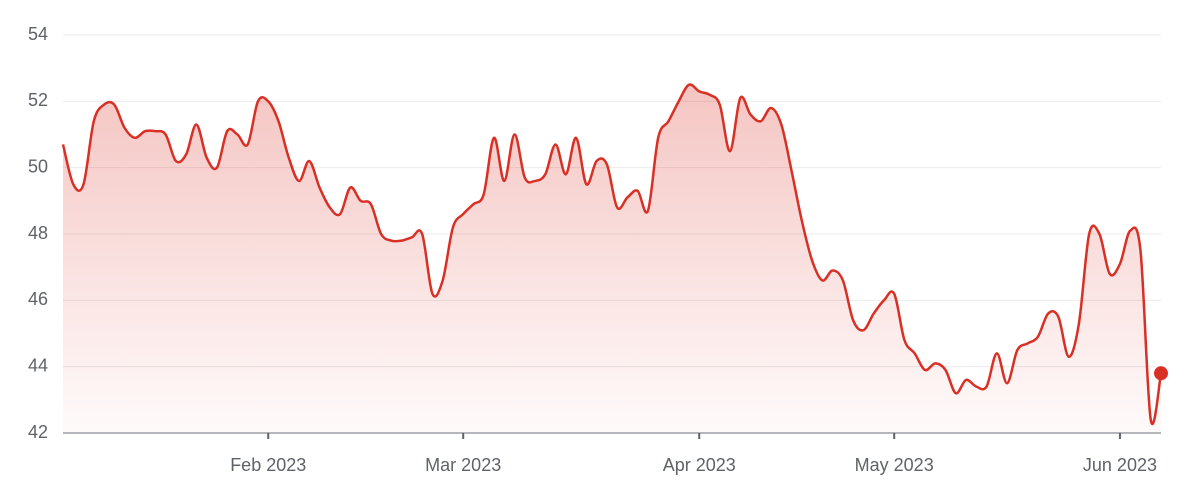  Describe the element at coordinates (268, 465) in the screenshot. I see `x-tick-label: Feb 2023` at that location.